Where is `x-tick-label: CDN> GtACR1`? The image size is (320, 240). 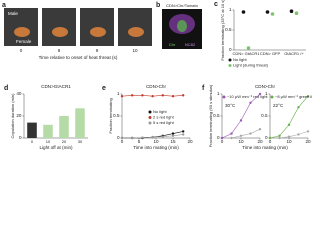 x-tick-label: CDN> GtACR1 is located at coordinates (246, 53).